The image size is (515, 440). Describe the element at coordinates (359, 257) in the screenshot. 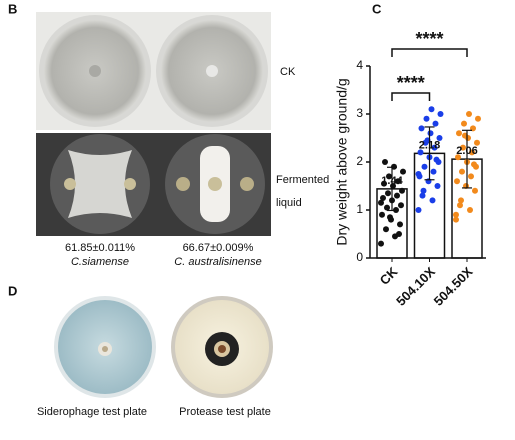

I see `y-tick-label: 0` at that location.